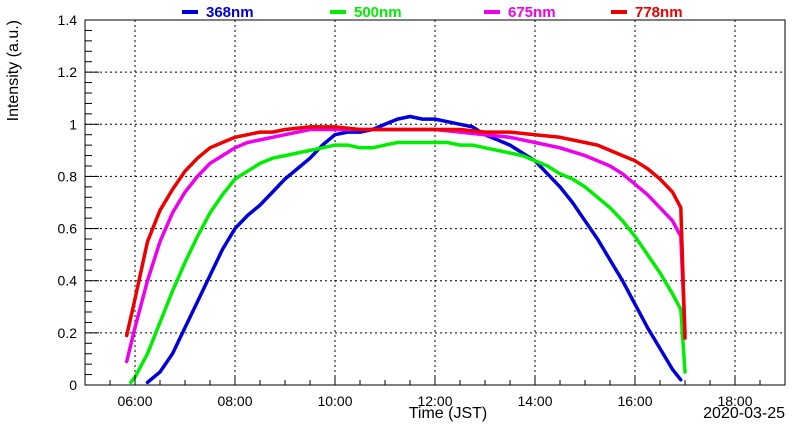 Image resolution: width=800 pixels, height=434 pixels. What do you see at coordinates (734, 401) in the screenshot?
I see `x-tick-label: 18:00` at bounding box center [734, 401].